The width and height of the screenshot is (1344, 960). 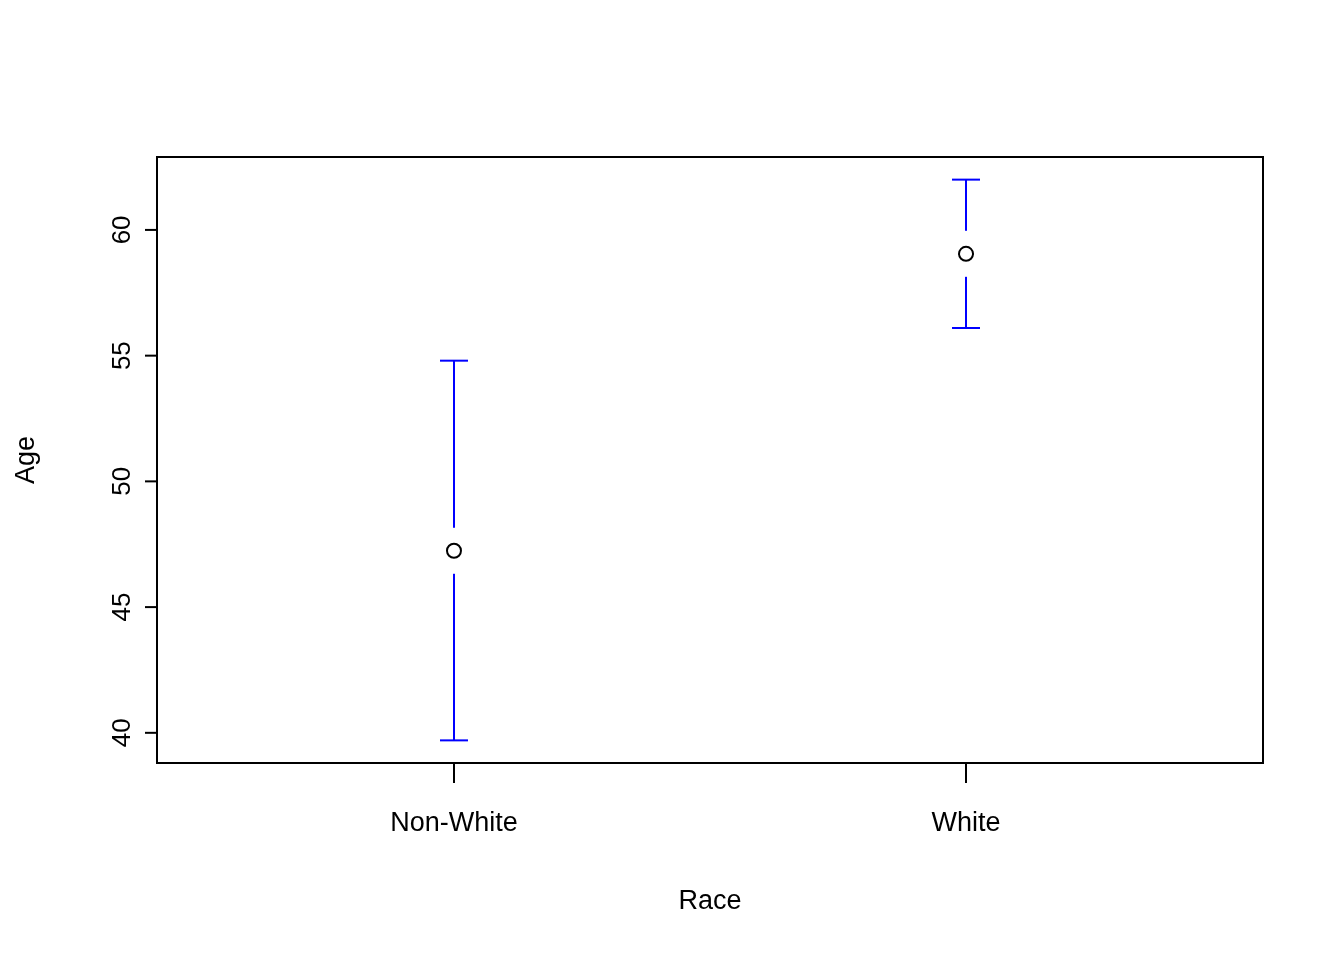 What do you see at coordinates (121, 356) in the screenshot?
I see `y-tick-label: 55` at bounding box center [121, 356].